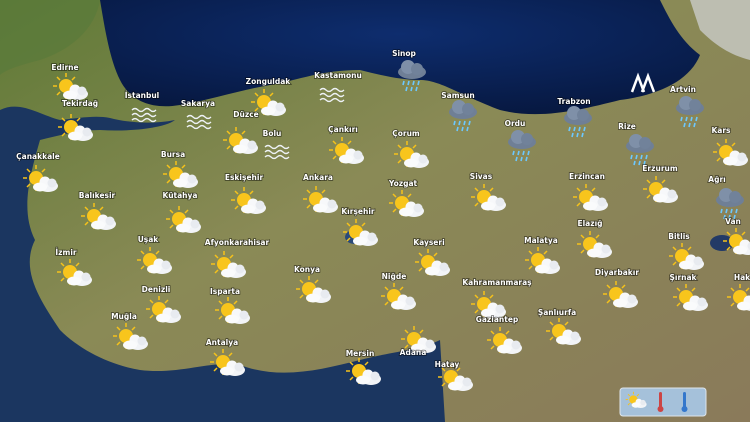 This screenshot has height=422, width=750. I want to click on city-label: Artvin, so click(683, 89).